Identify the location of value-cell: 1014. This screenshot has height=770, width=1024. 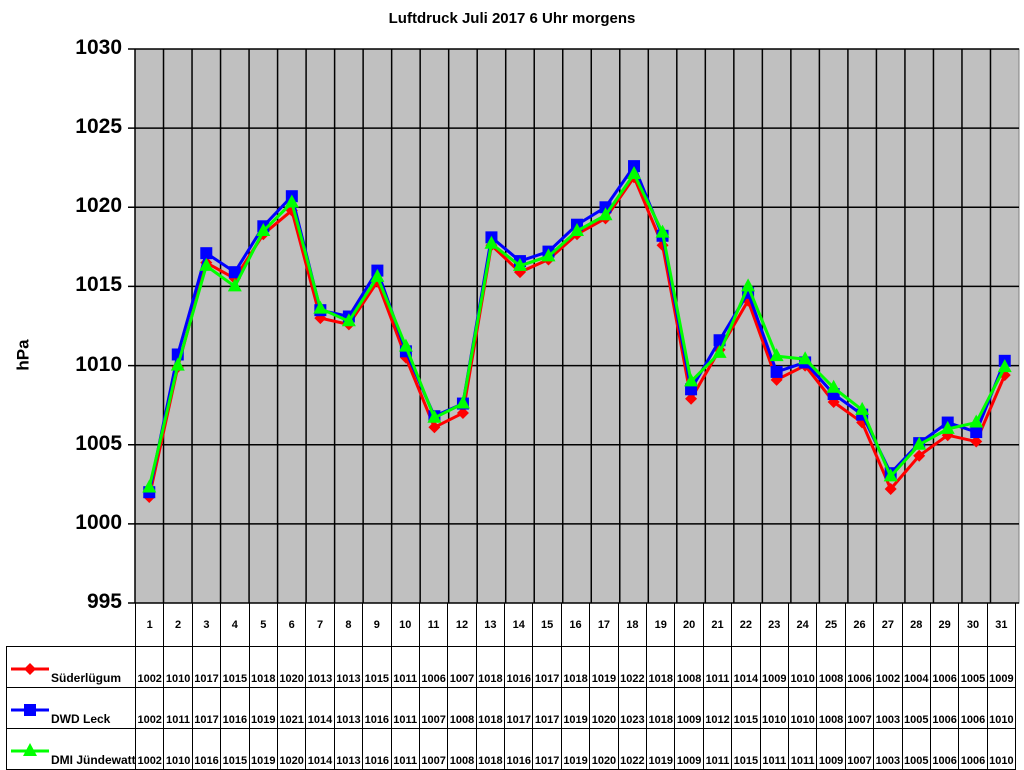
(320, 708).